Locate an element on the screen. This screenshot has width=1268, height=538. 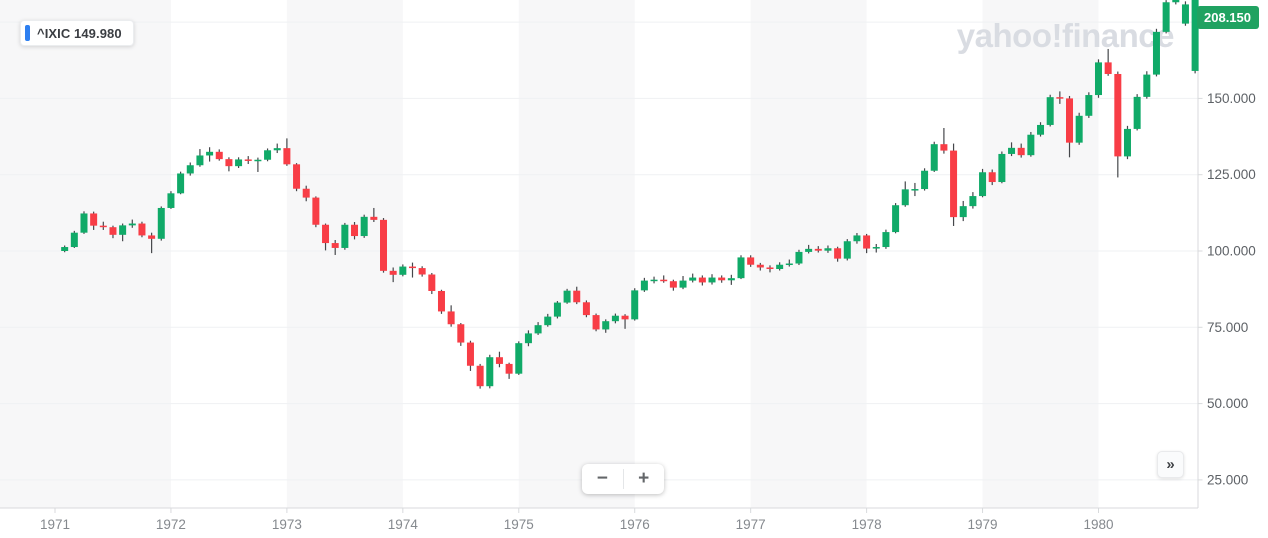
fast-forward-button: » is located at coordinates (1170, 464).